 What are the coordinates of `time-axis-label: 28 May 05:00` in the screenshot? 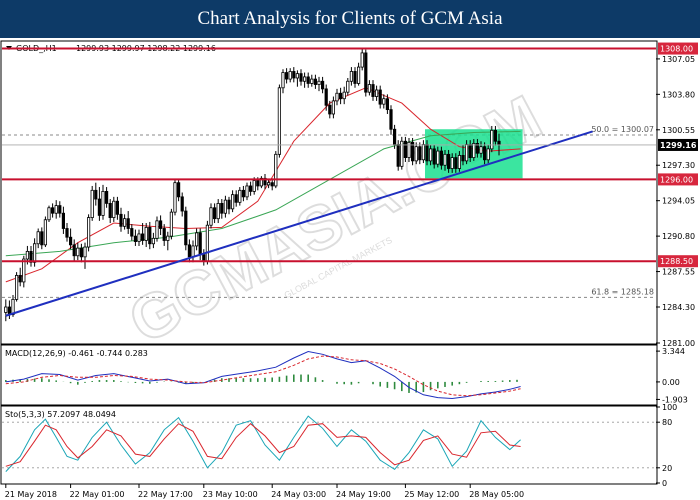 It's located at (496, 494).